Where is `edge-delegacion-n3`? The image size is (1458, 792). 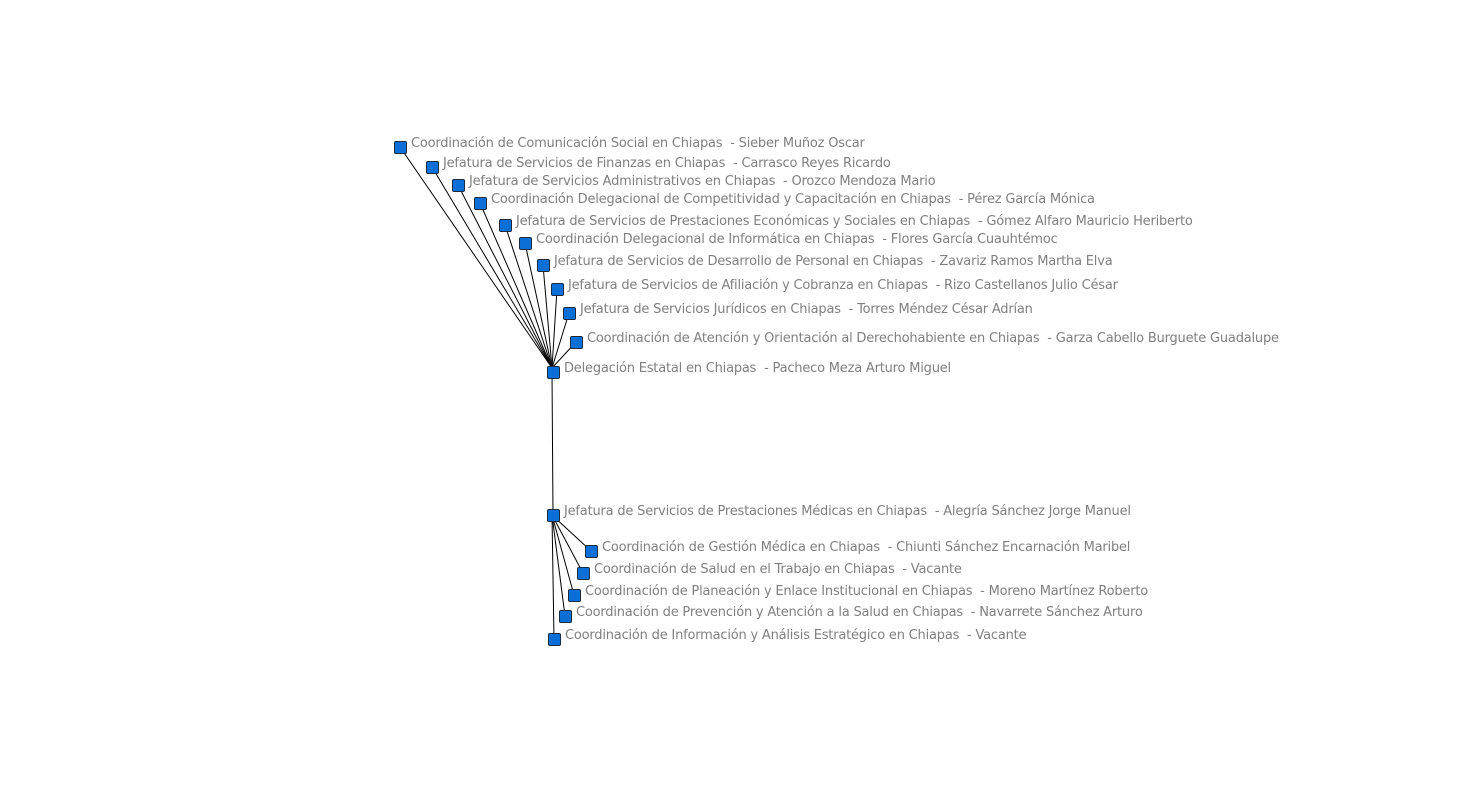
edge-delegacion-n3 is located at coordinates (505, 276).